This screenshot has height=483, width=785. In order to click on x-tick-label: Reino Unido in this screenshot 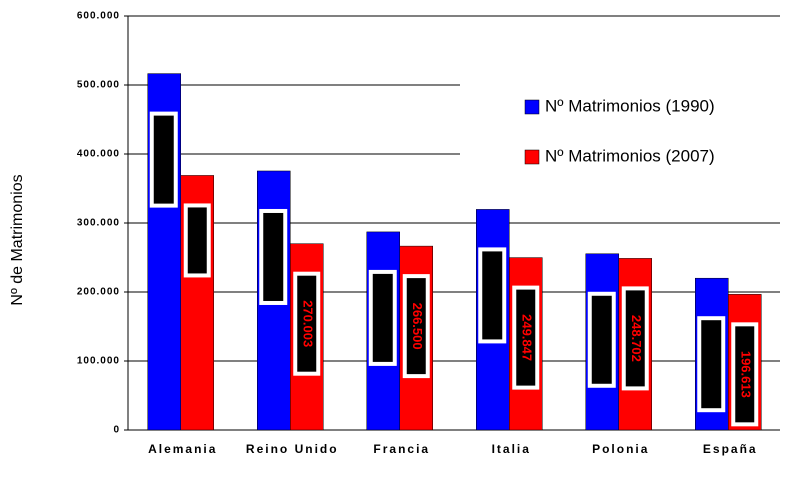, I will do `click(292, 449)`.